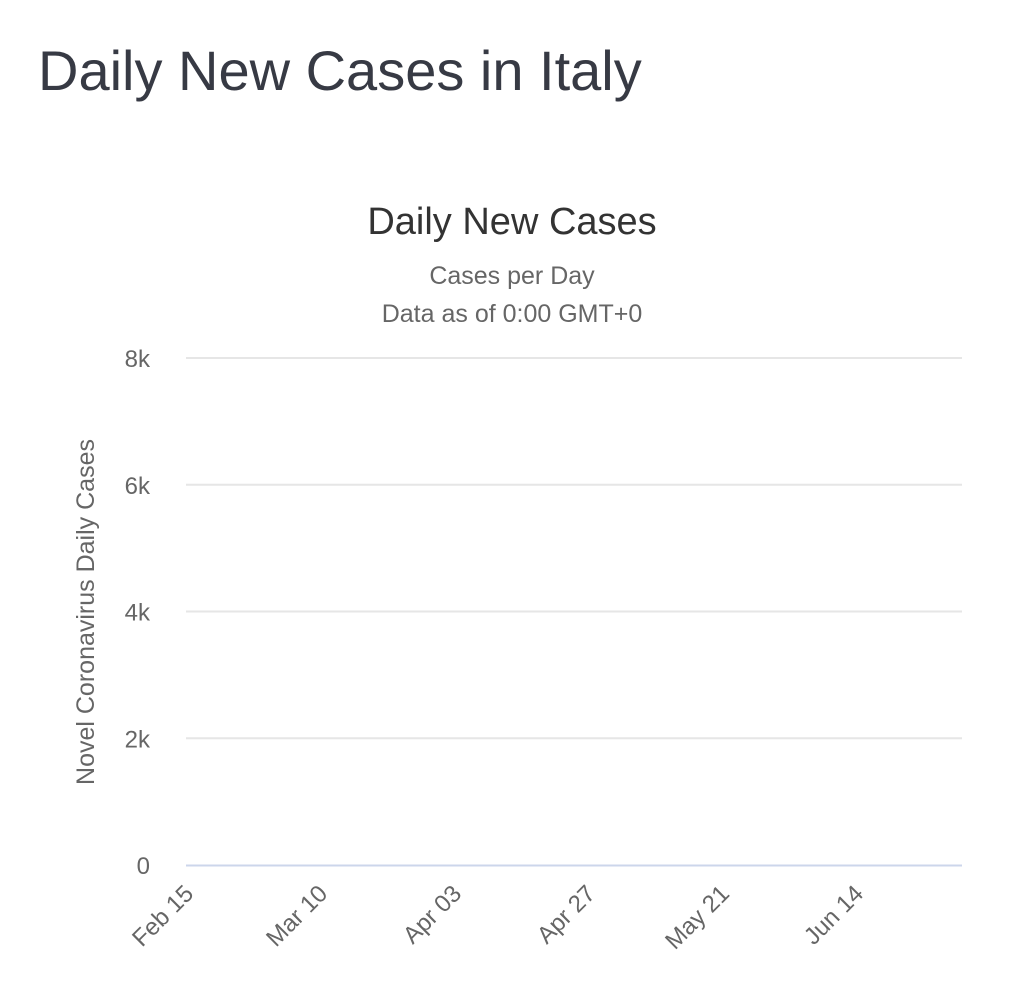 Image resolution: width=1024 pixels, height=994 pixels. Describe the element at coordinates (697, 917) in the screenshot. I see `x-tick-label: May 21` at that location.